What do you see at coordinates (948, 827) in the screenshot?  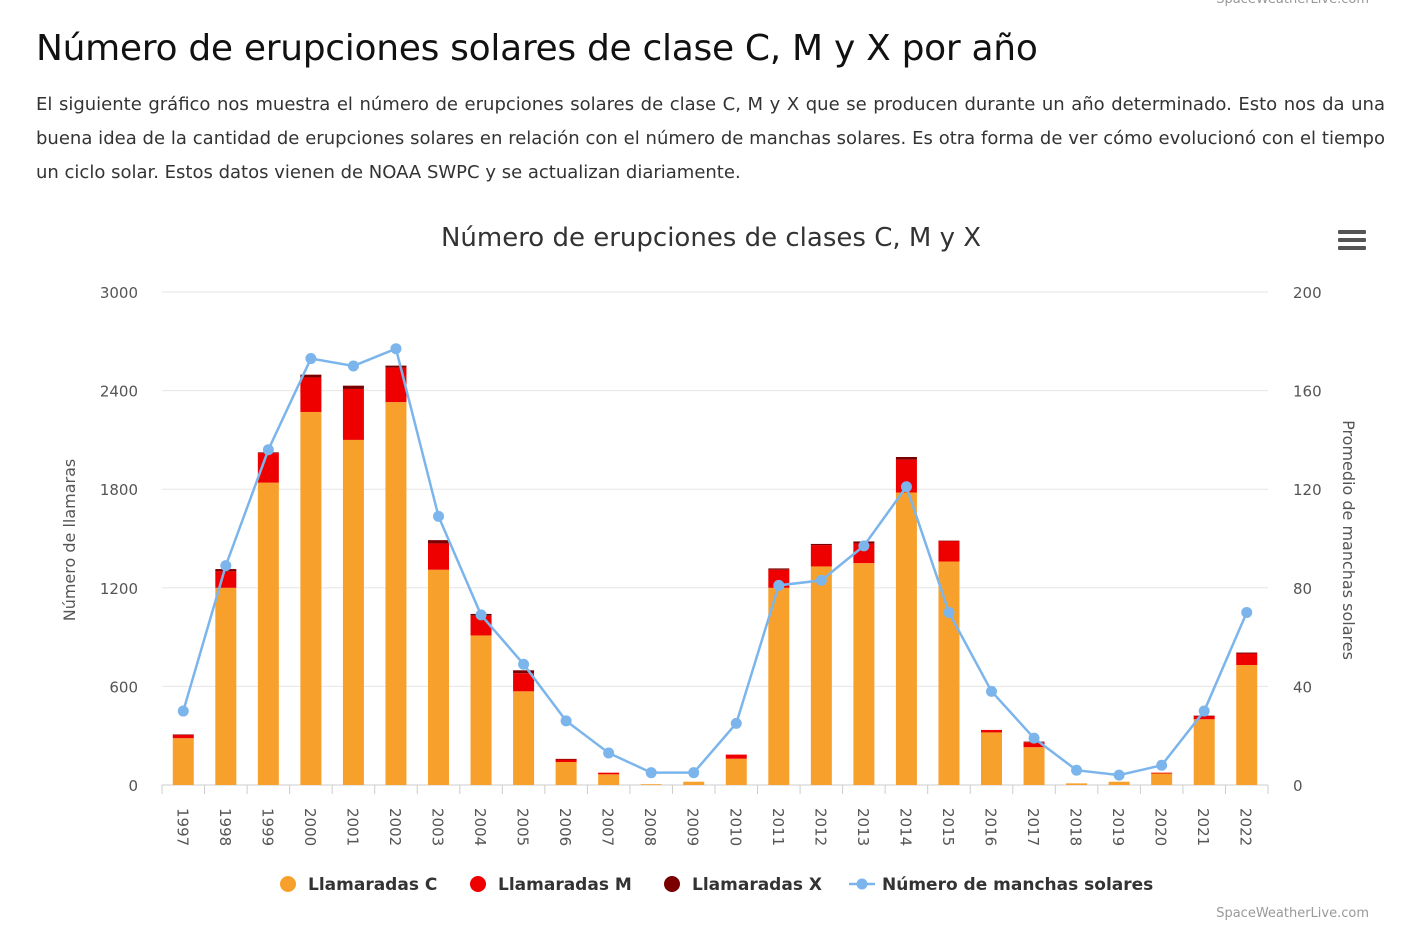 I see `x-tick-label: 2015` at bounding box center [948, 827].